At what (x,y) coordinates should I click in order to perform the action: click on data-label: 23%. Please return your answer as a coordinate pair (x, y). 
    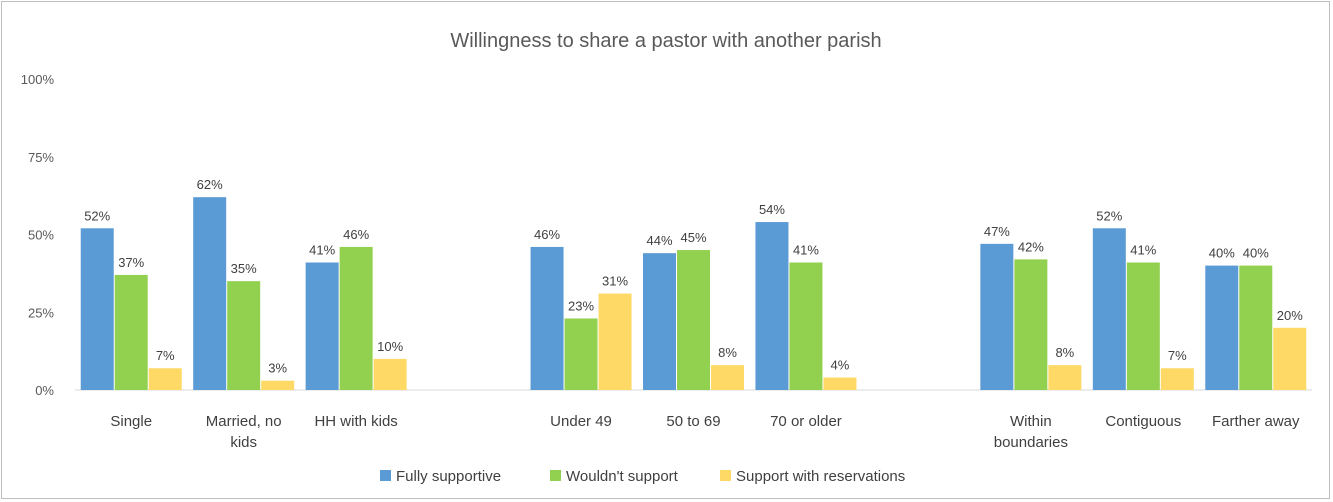
    Looking at the image, I should click on (581, 305).